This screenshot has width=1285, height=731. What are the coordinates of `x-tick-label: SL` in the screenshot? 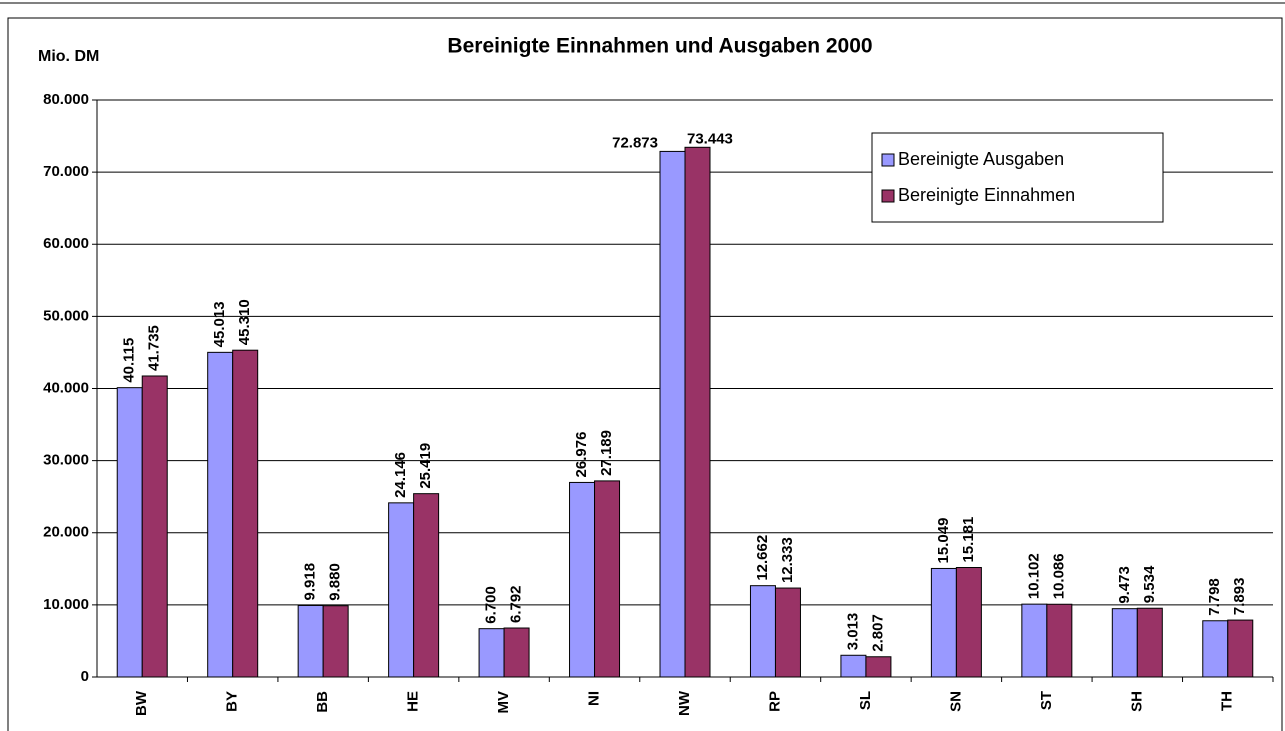 It's located at (865, 700).